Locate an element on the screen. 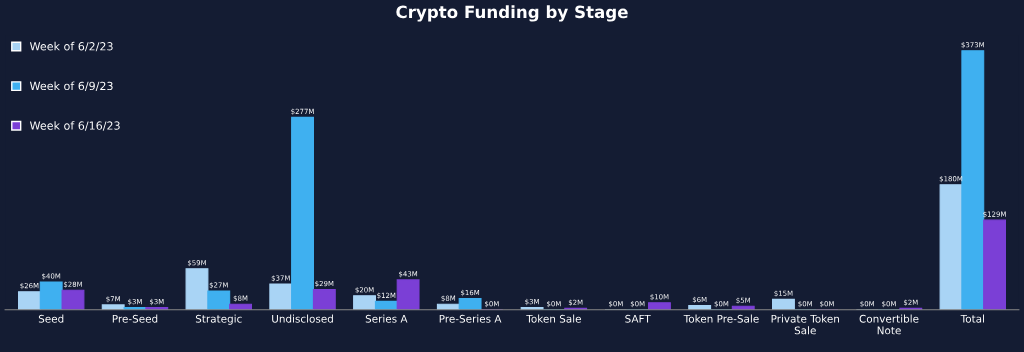  x-tick-label: SAFT is located at coordinates (638, 318).